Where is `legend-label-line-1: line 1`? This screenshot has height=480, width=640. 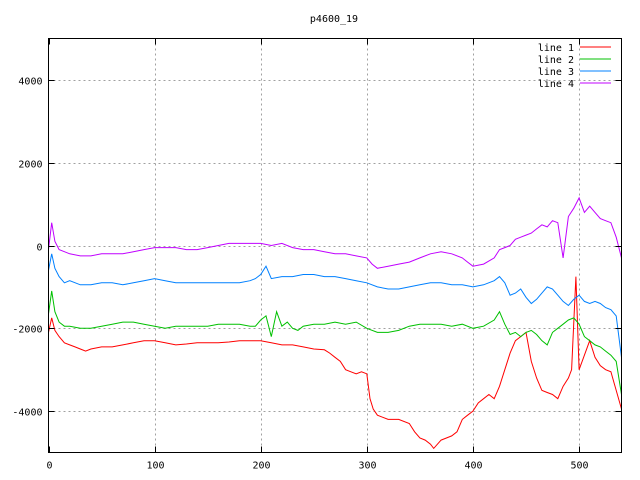 legend-label-line-1: line 1 is located at coordinates (556, 48).